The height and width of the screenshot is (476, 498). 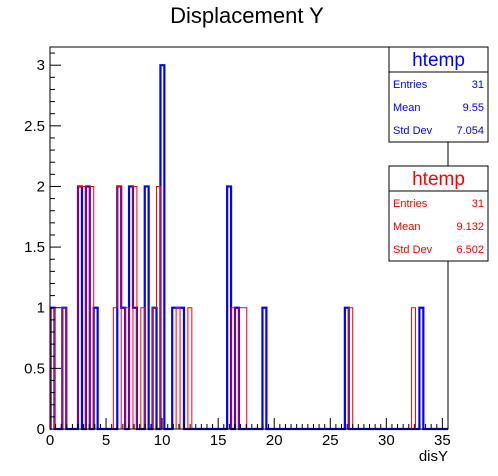 What do you see at coordinates (34, 126) in the screenshot?
I see `y-tick-label: 2.5` at bounding box center [34, 126].